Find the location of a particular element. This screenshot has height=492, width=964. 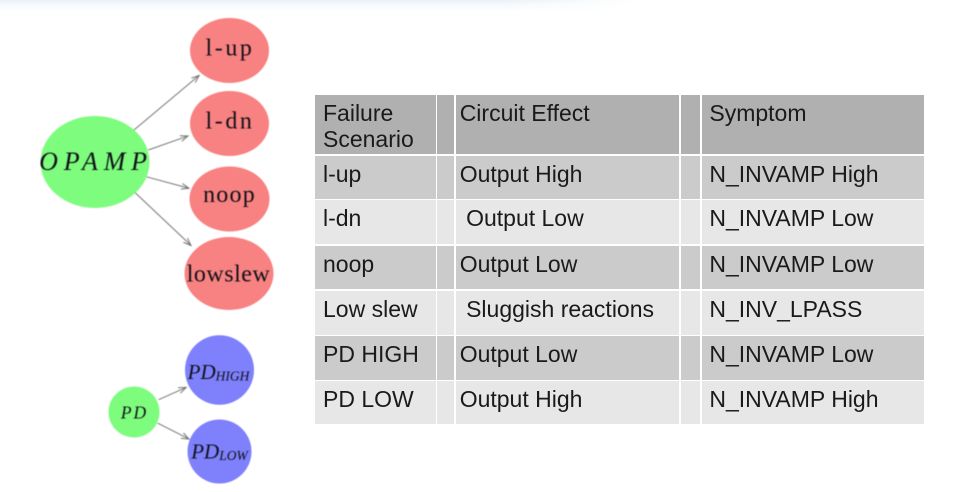

svg-text: noop is located at coordinates (229, 195).